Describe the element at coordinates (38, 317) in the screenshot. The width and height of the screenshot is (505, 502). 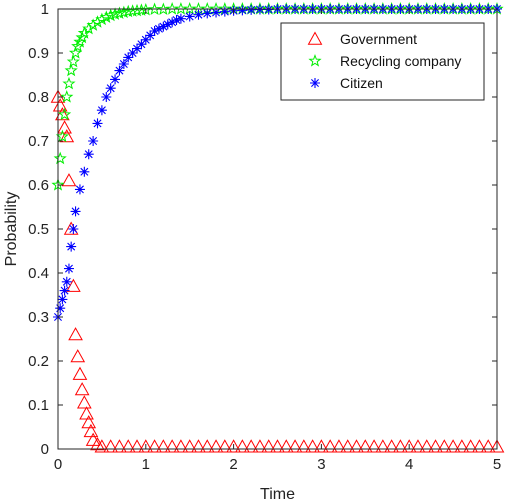
I see `y-tick-label: 0.3` at that location.